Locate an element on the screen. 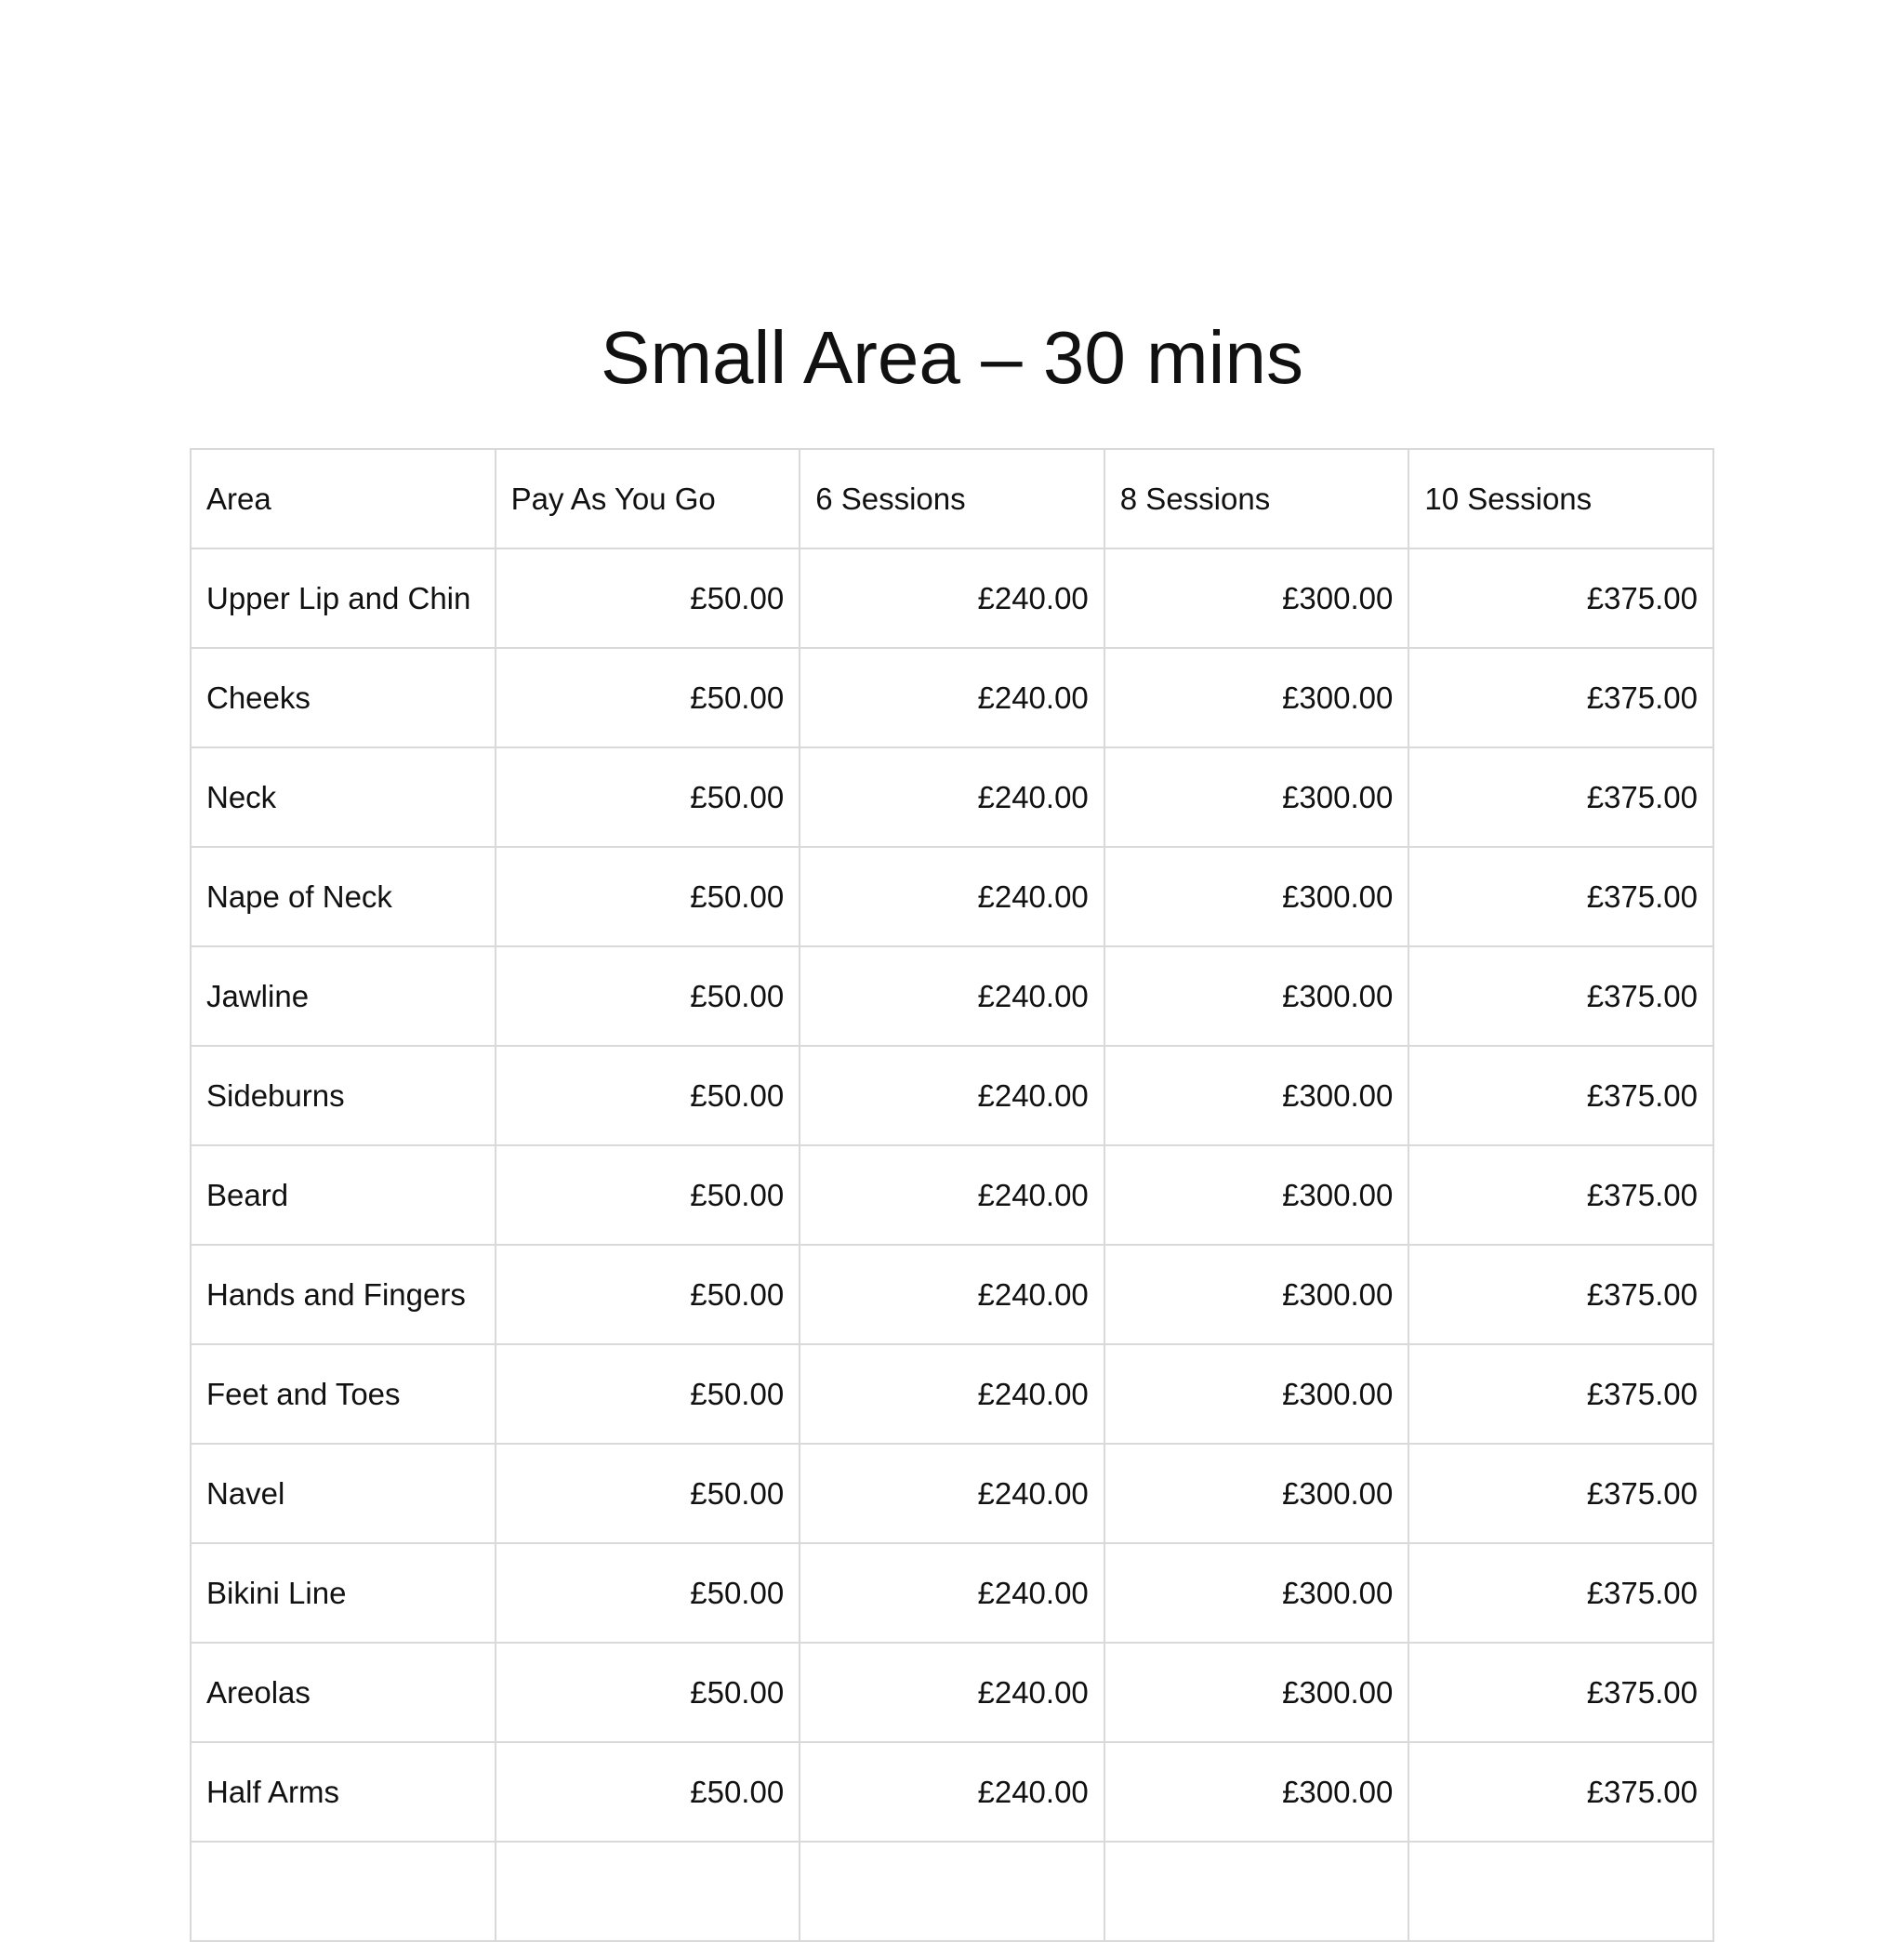  table-row: Jawline £50.00 £240.00 £300.00 £375.00 is located at coordinates (952, 996).